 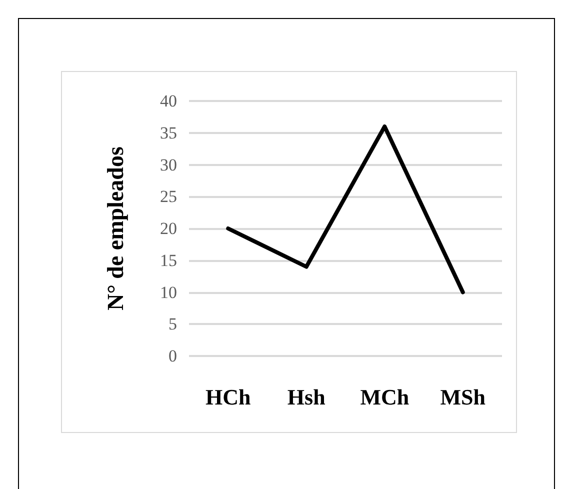 I want to click on y-tick-label: 0, so click(x=172, y=356).